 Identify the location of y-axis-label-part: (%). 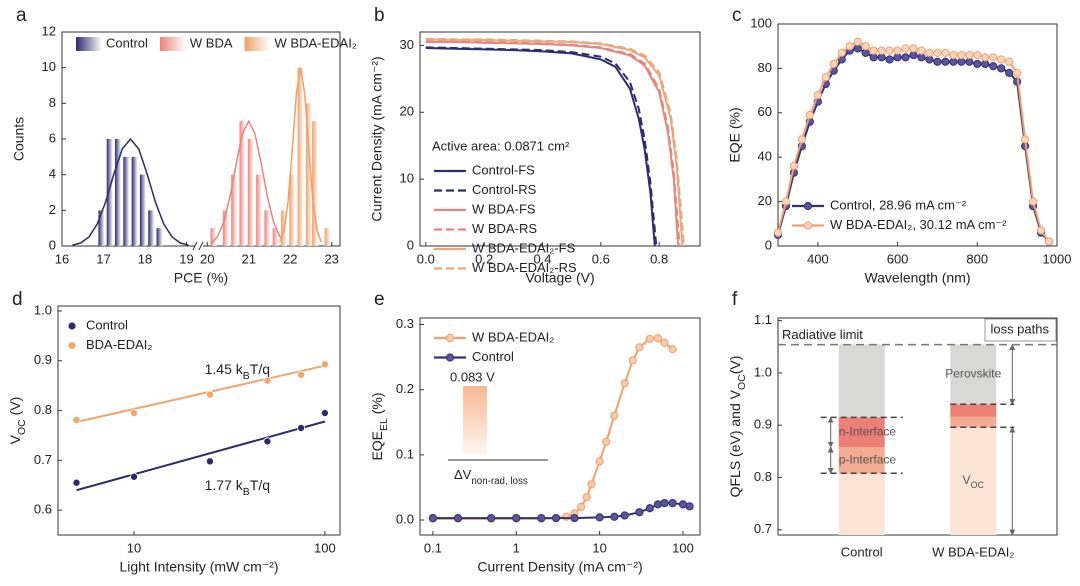
(377, 405).